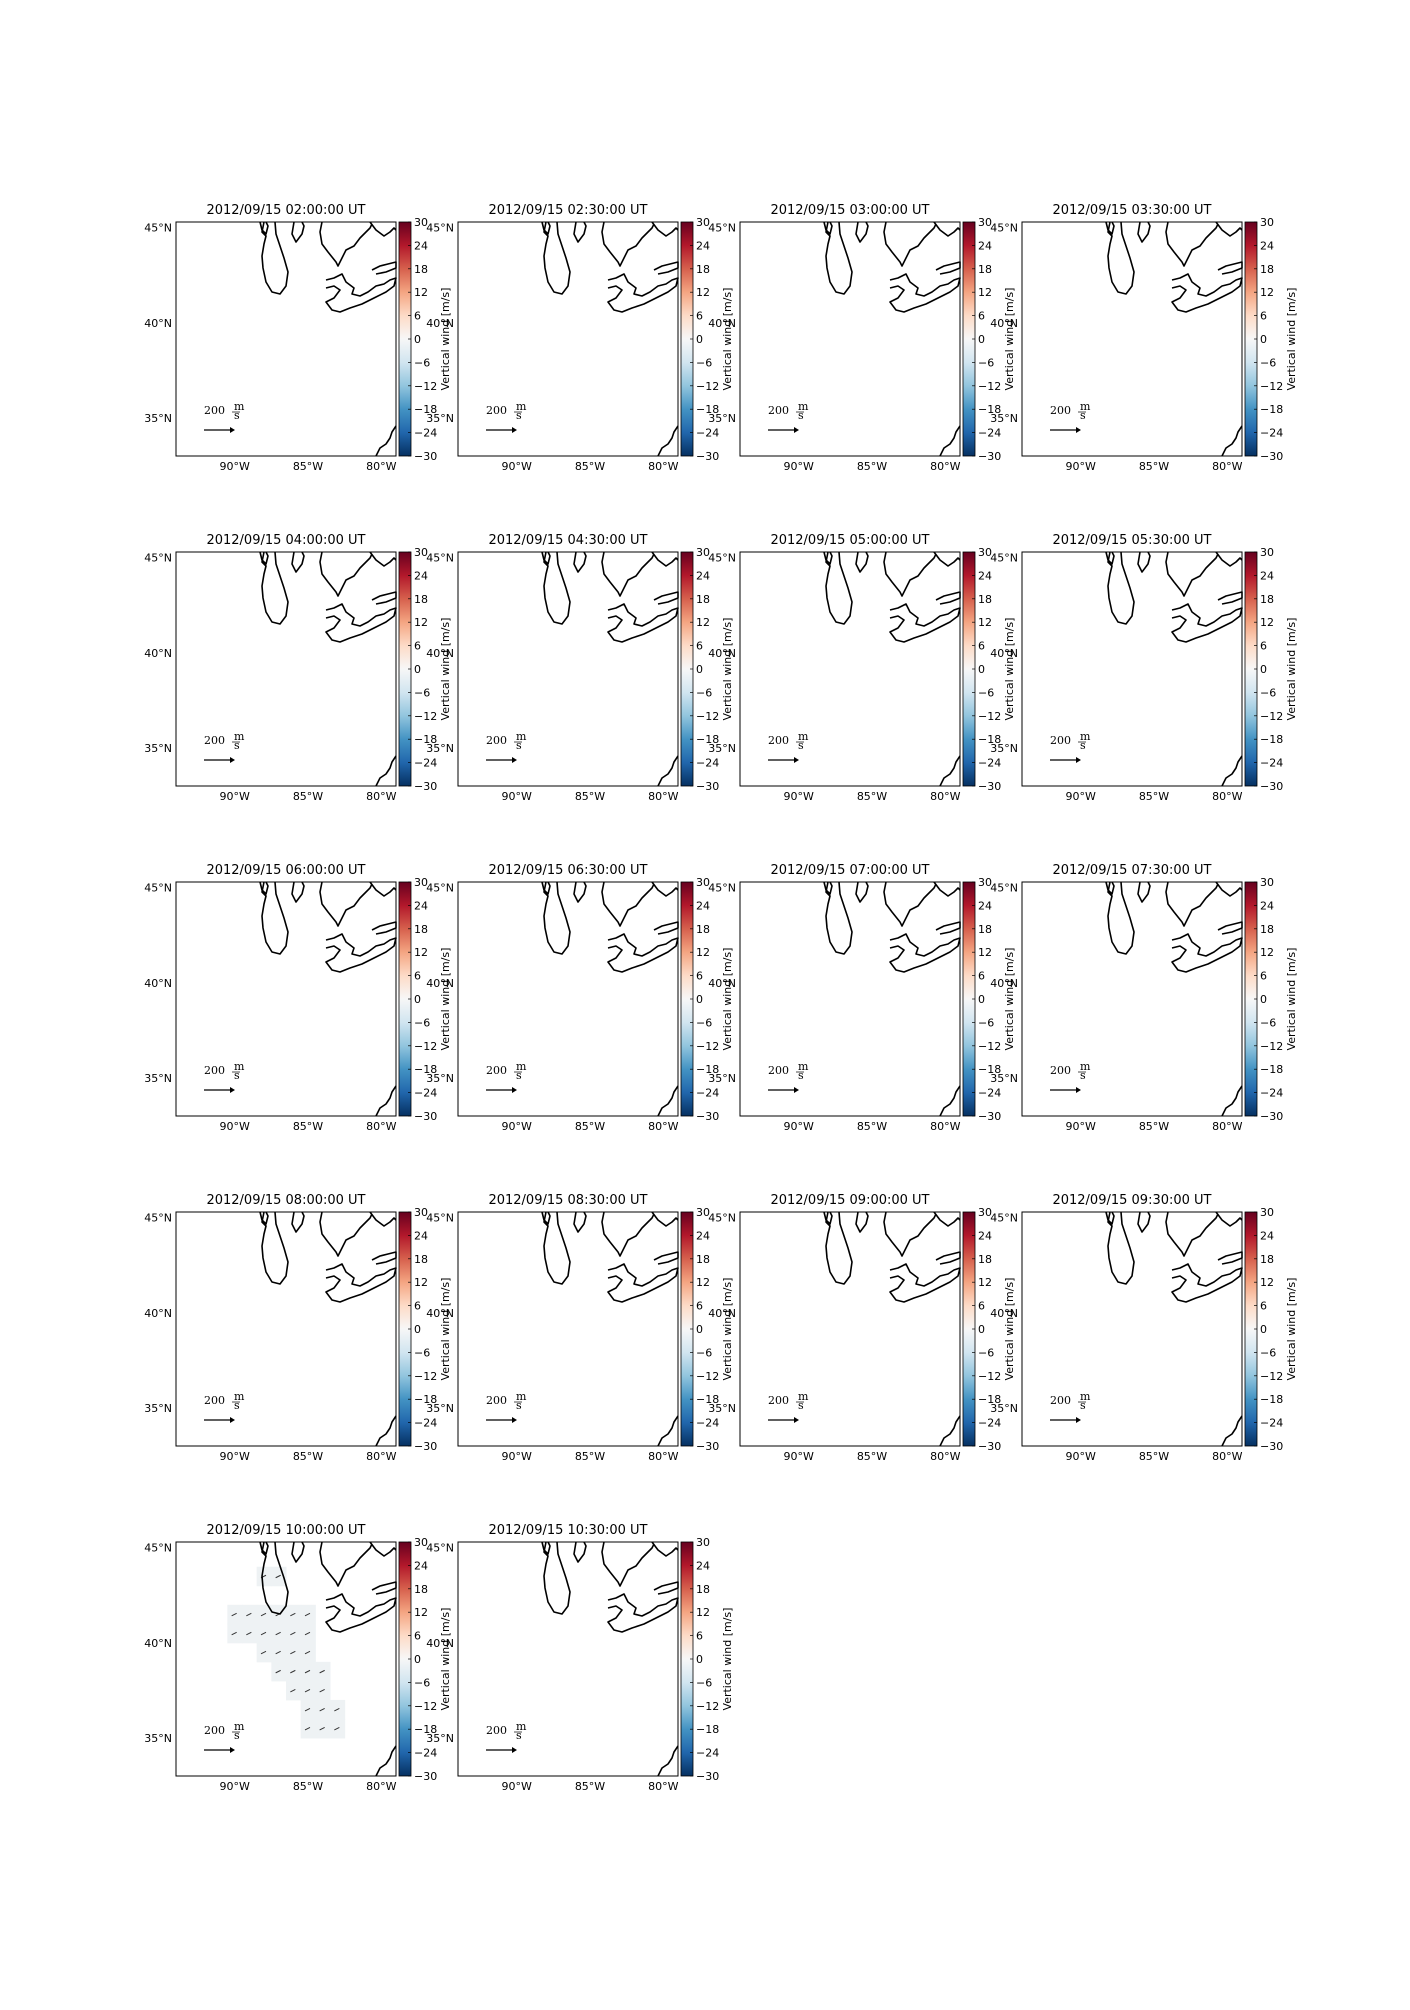 The width and height of the screenshot is (1410, 2010). What do you see at coordinates (703, 1282) in the screenshot?
I see `colorbar-tick-label: 12` at bounding box center [703, 1282].